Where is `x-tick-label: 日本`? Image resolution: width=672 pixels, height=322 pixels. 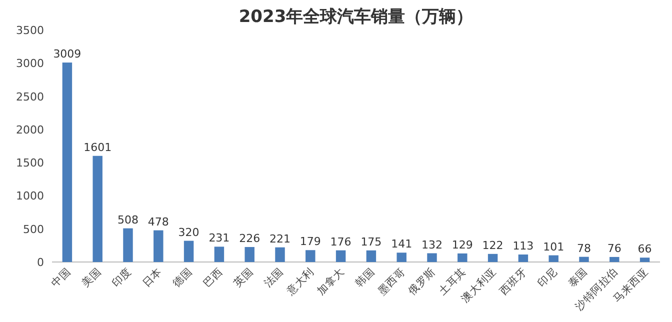
x-tick-label: 日本 is located at coordinates (152, 277).